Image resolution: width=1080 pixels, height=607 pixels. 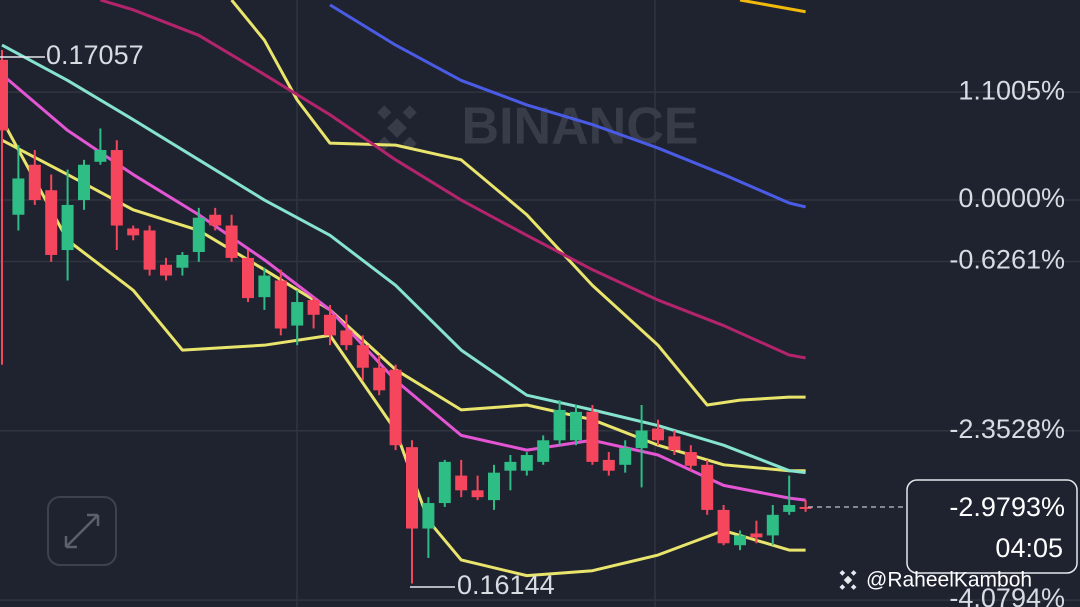 What do you see at coordinates (1007, 595) in the screenshot?
I see `y-tick-label: -4.0794%` at bounding box center [1007, 595].